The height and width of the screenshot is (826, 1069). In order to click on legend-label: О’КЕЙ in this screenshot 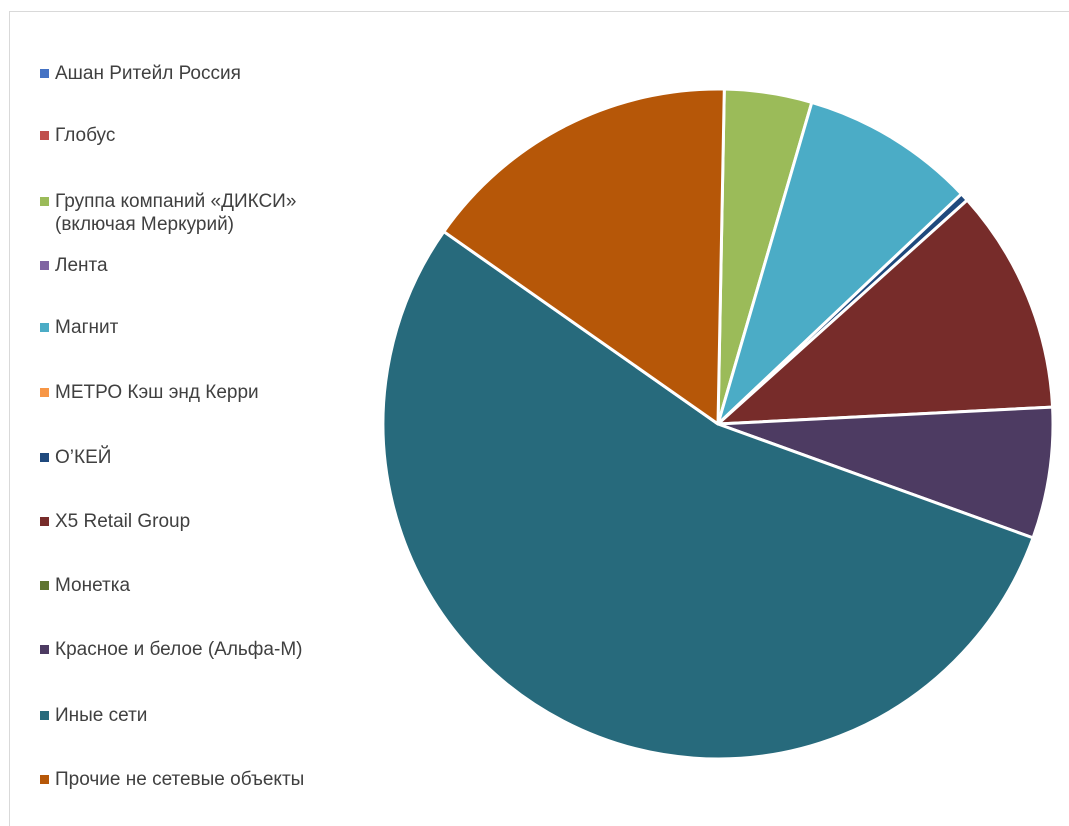, I will do `click(83, 457)`.